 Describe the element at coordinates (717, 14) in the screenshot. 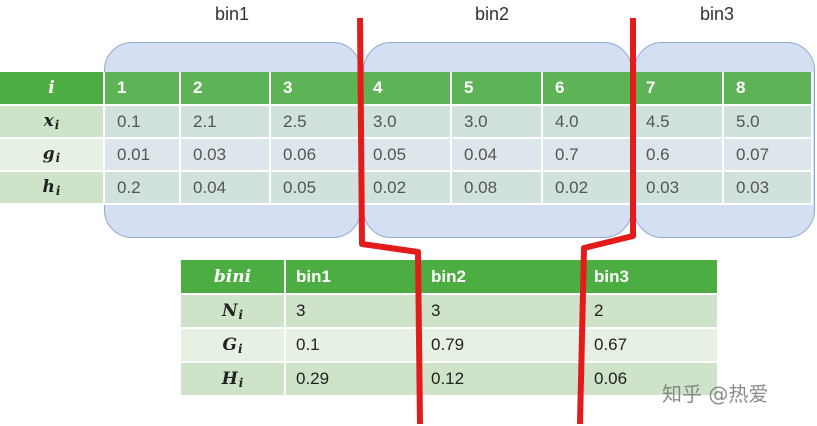

I see `bin3-label: bin3` at that location.